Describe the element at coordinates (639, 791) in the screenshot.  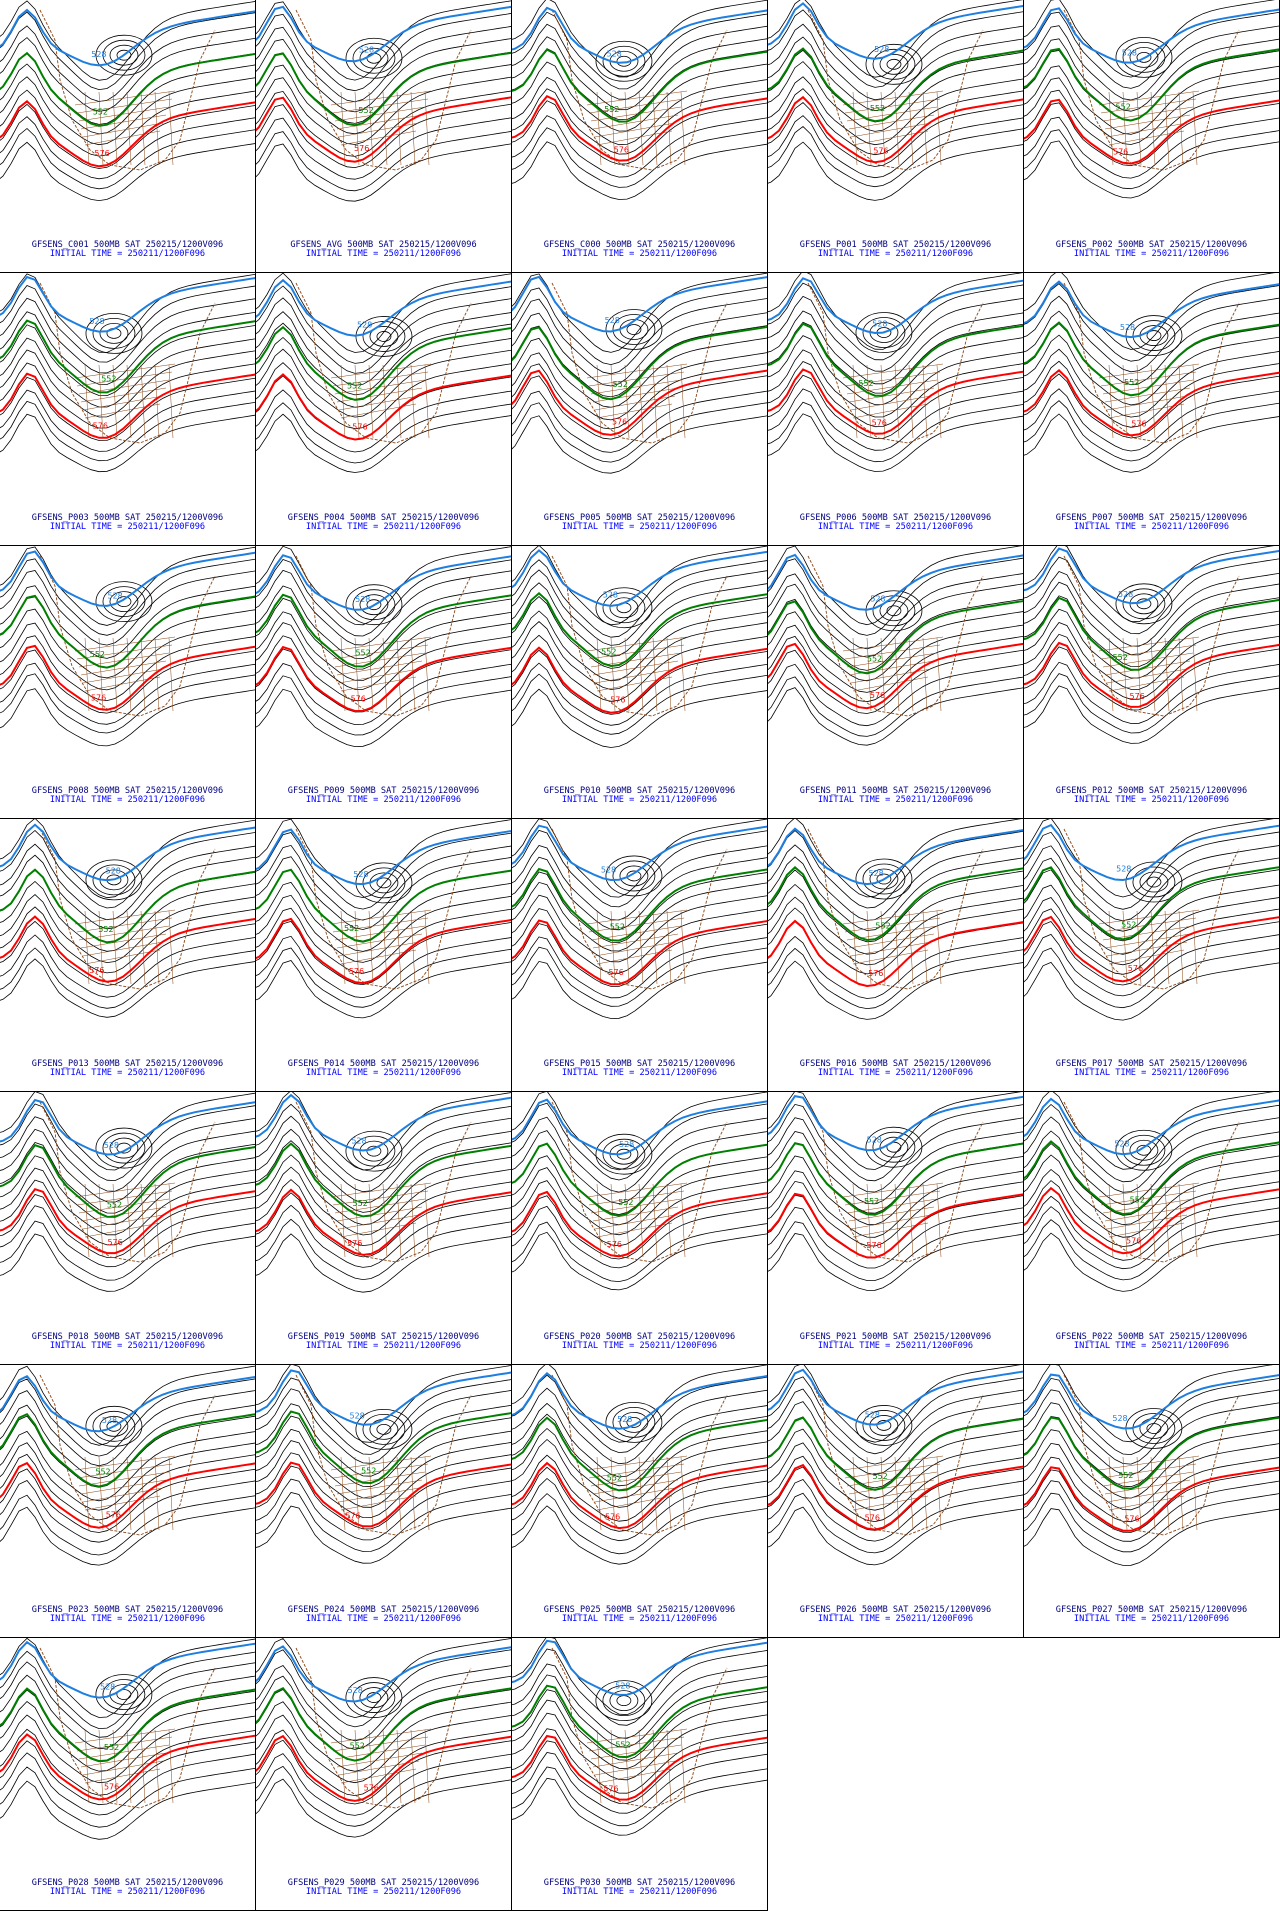
I see `panel-title: GFSENS_P010 500MB SAT 250215/1200V096` at that location.